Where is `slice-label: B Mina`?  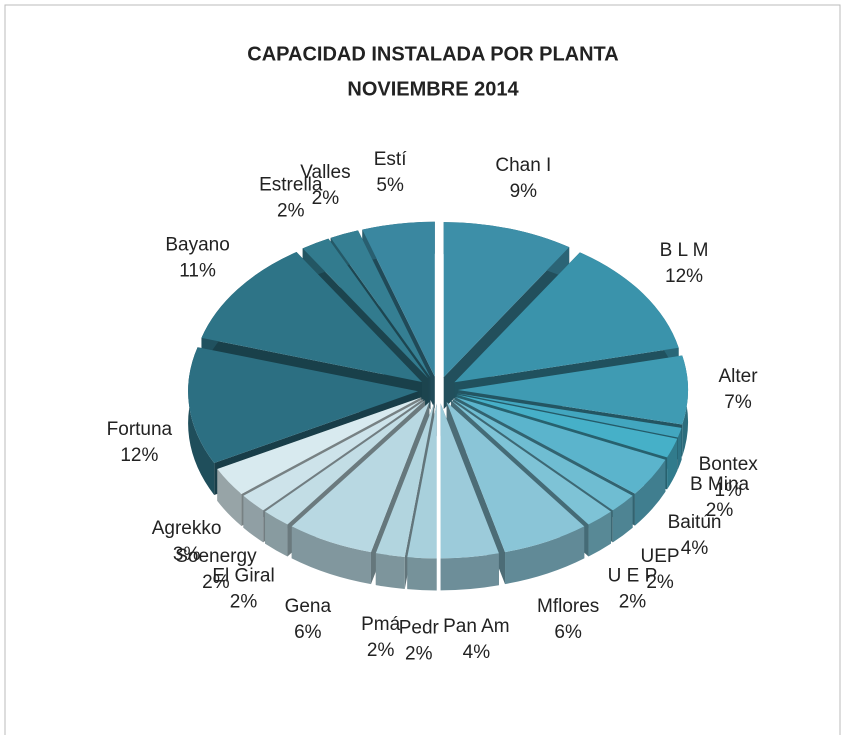
slice-label: B Mina is located at coordinates (720, 484).